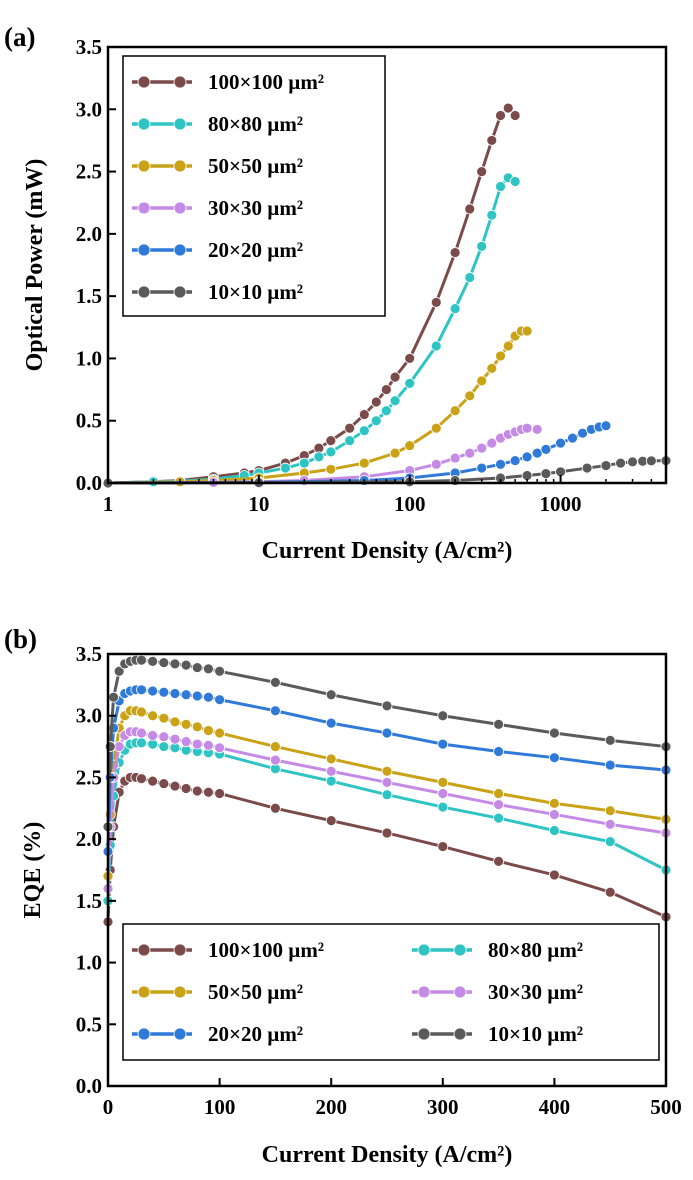  I want to click on panel-a-x-tick-label: 100, so click(410, 504).